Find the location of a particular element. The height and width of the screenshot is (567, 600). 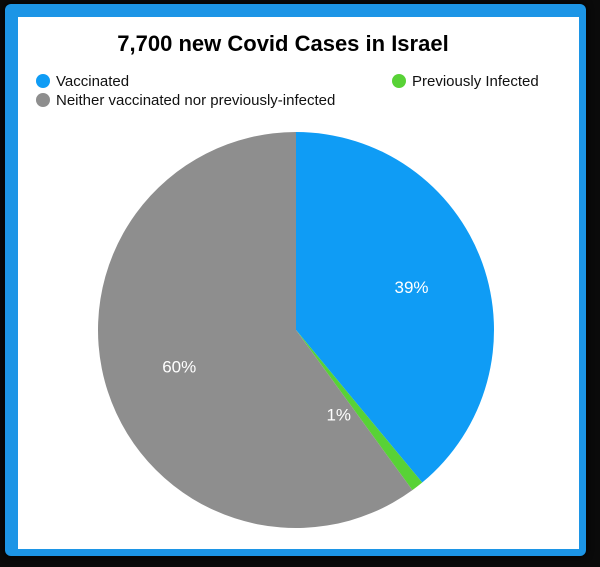

slice-label-2: 1% is located at coordinates (338, 415).